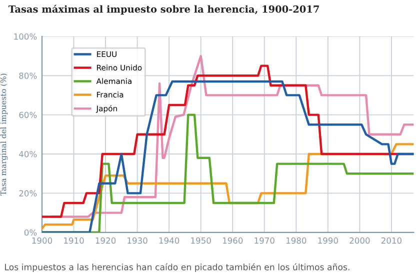 The height and width of the screenshot is (280, 420). I want to click on text: Los impuestos a las herencias han caído en picado también en los últimos años., so click(177, 267).